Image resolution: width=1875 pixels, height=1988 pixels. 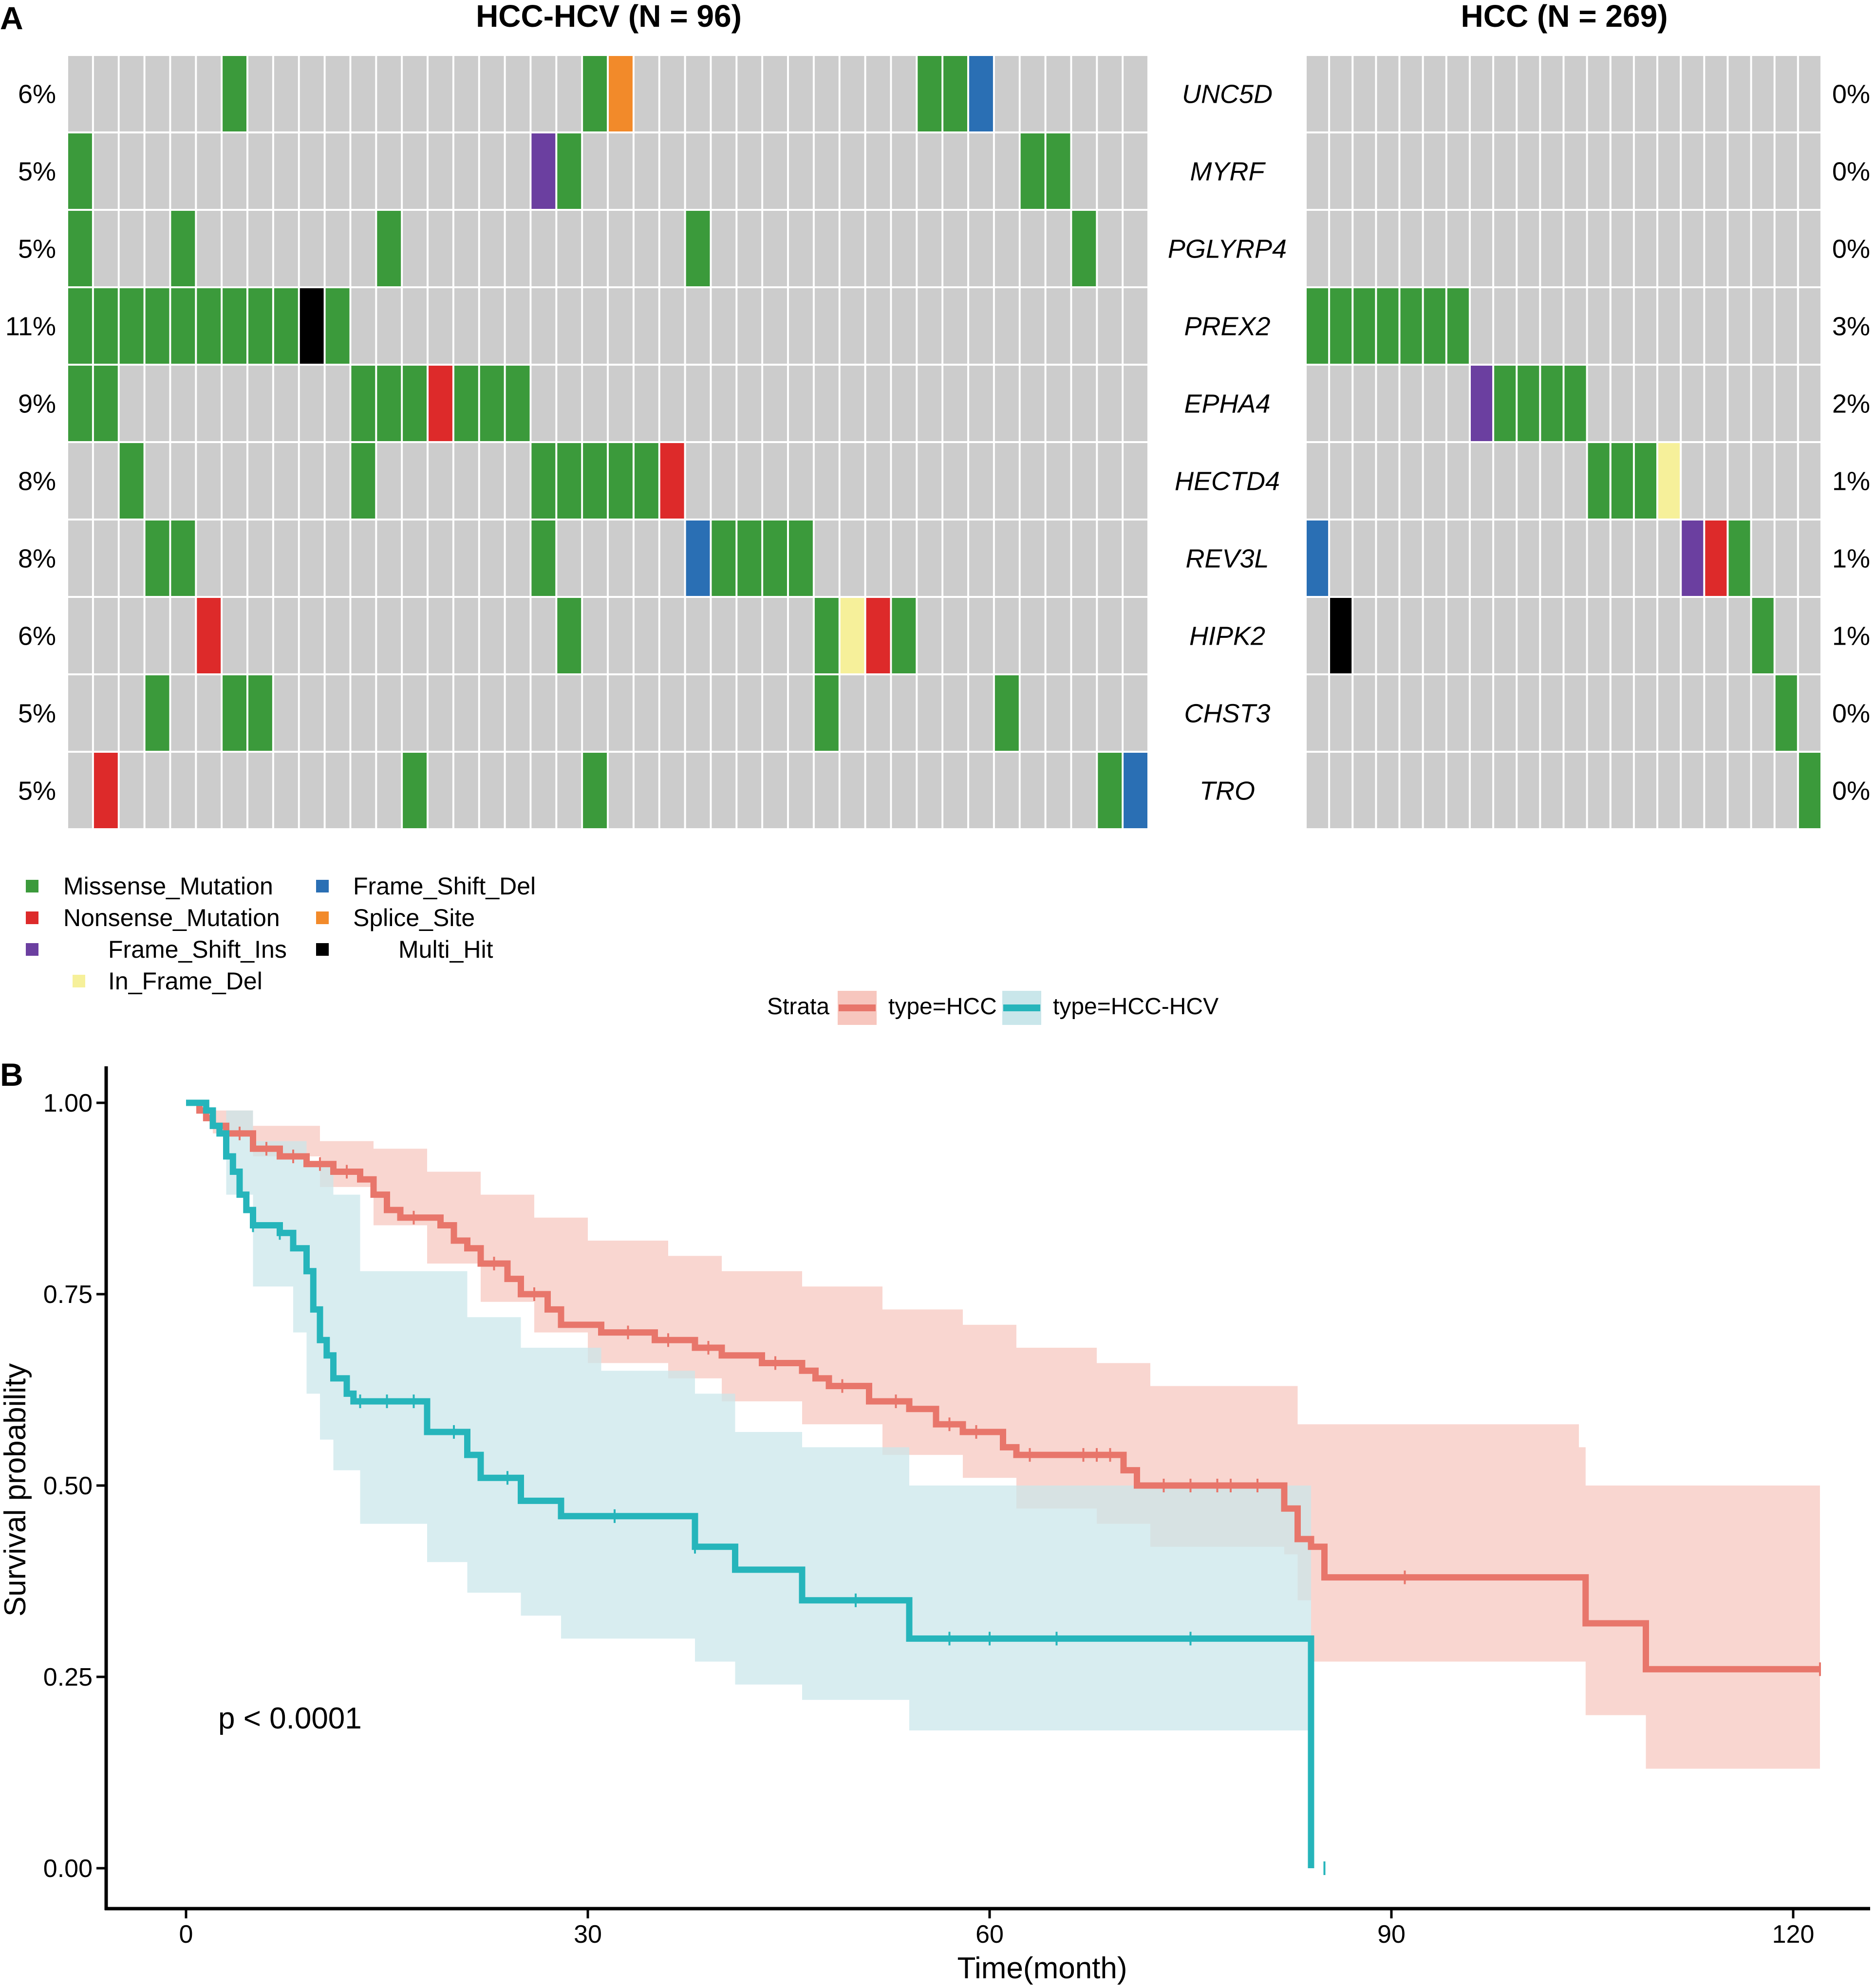 I want to click on legend-label-nonsense-mutation: Nonsense_Mutation, so click(x=171, y=918).